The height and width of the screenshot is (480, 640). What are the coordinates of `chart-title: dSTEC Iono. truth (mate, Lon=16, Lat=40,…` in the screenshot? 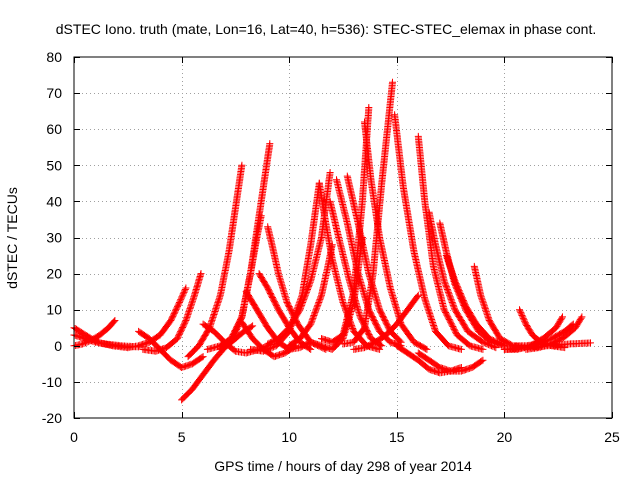 It's located at (326, 29).